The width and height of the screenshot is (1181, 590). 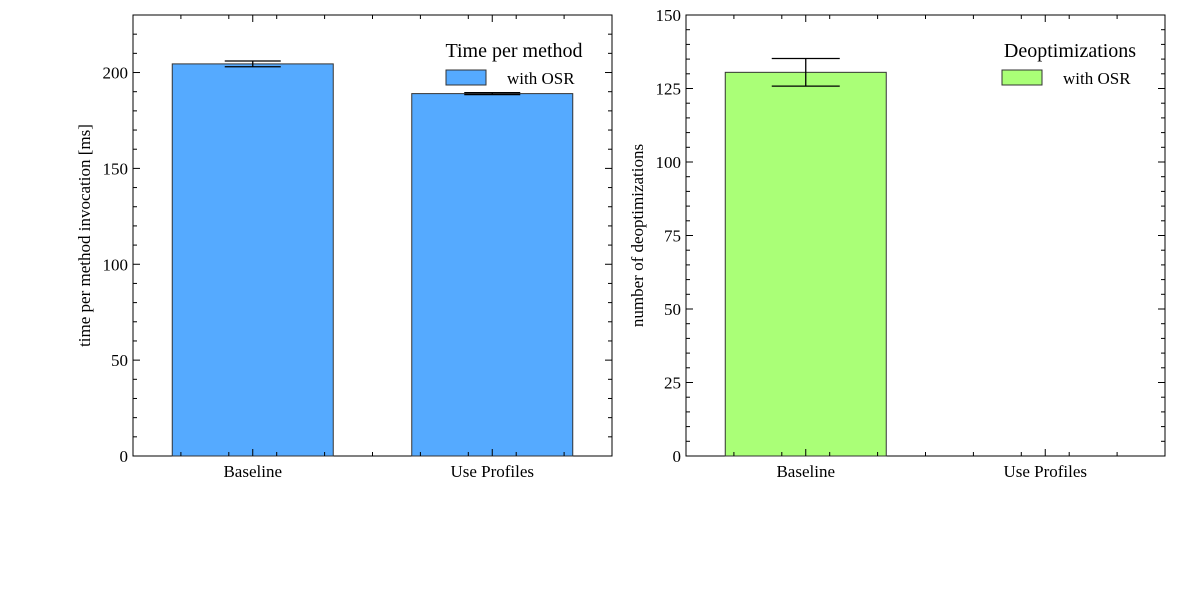 I want to click on bar-use-profiles, so click(x=492, y=275).